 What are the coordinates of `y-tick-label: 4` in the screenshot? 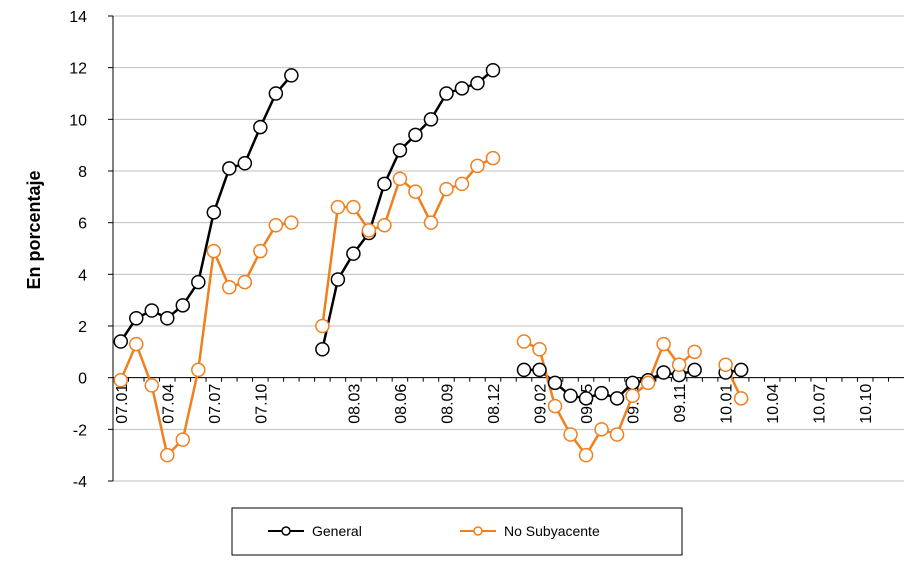 It's located at (82, 275).